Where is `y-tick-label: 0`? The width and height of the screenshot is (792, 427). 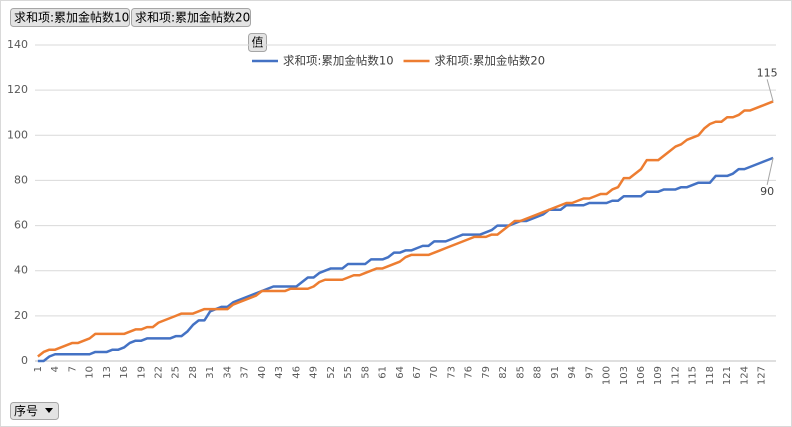
y-tick-label: 0 is located at coordinates (24, 360).